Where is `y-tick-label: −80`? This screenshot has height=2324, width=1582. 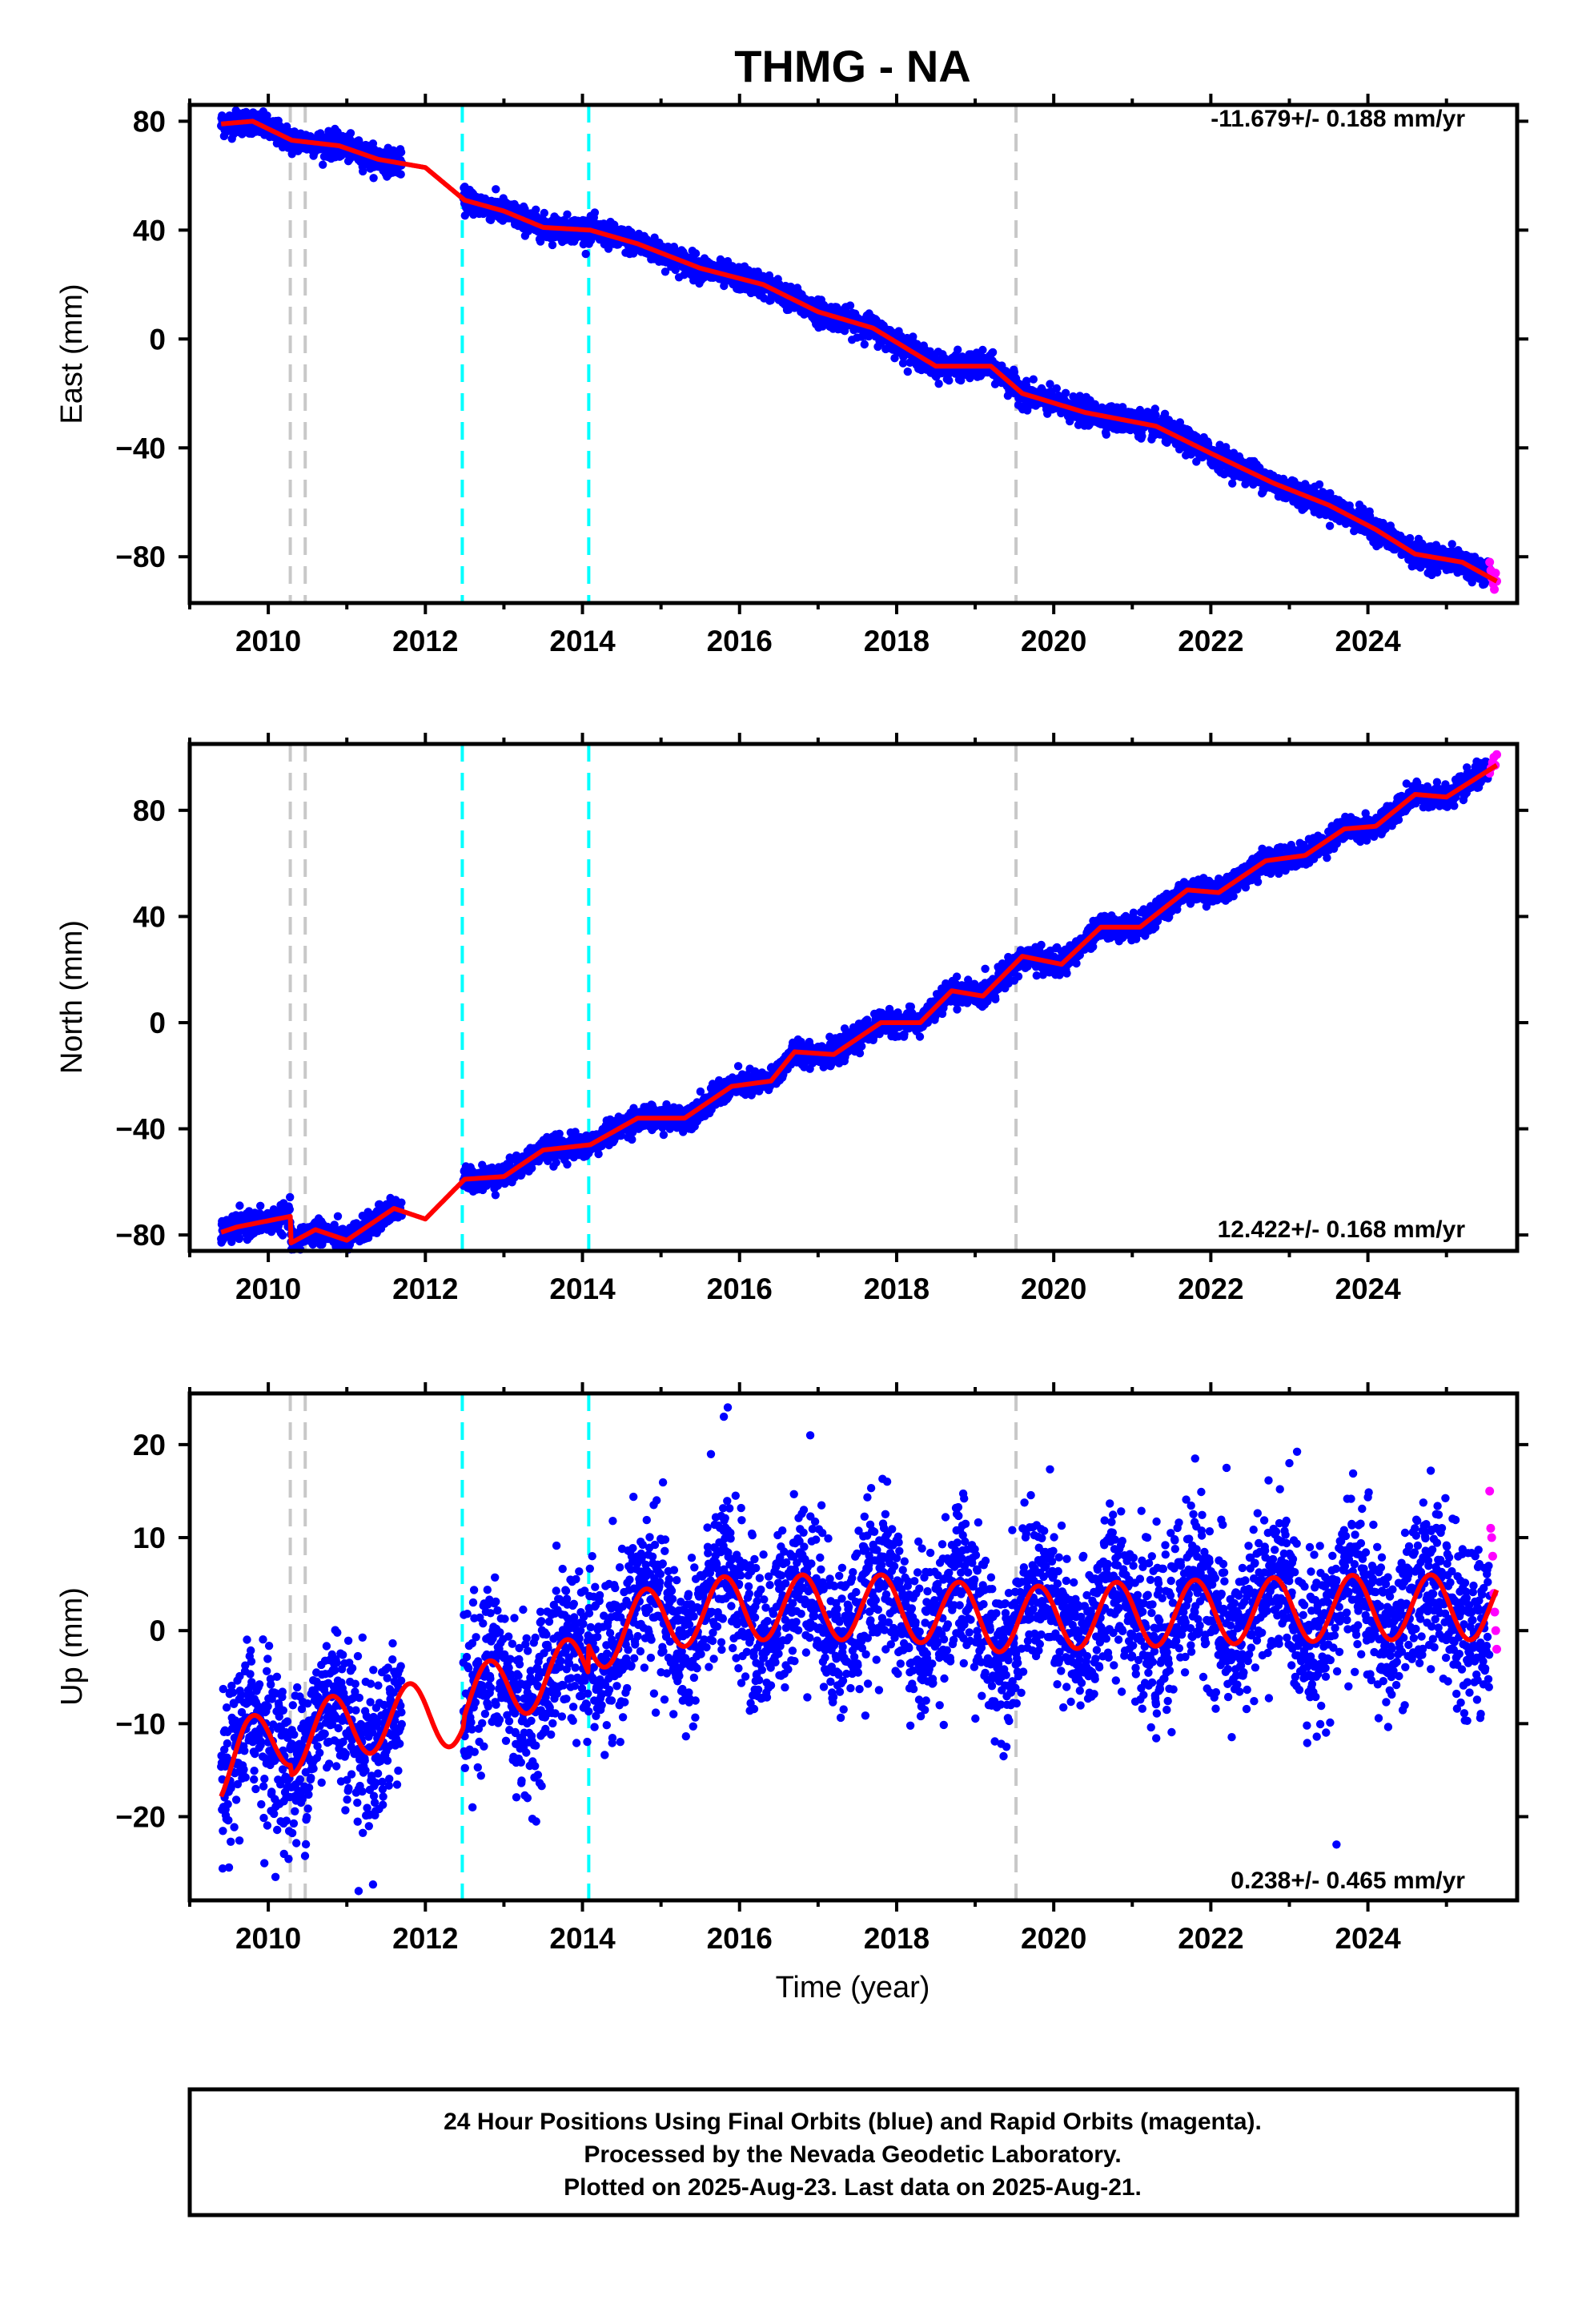
y-tick-label: −80 is located at coordinates (140, 557).